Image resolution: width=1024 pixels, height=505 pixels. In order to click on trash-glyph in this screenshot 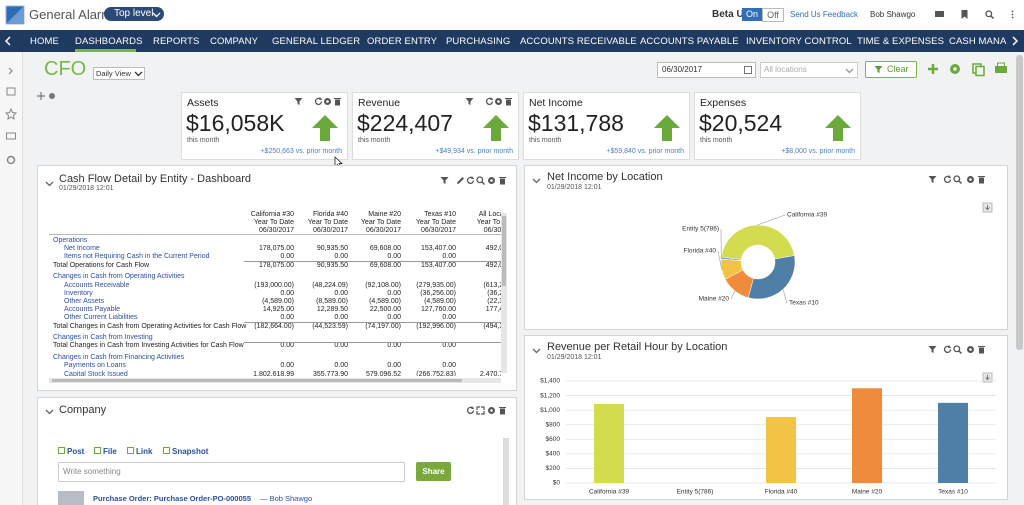, I will do `click(508, 102)`.